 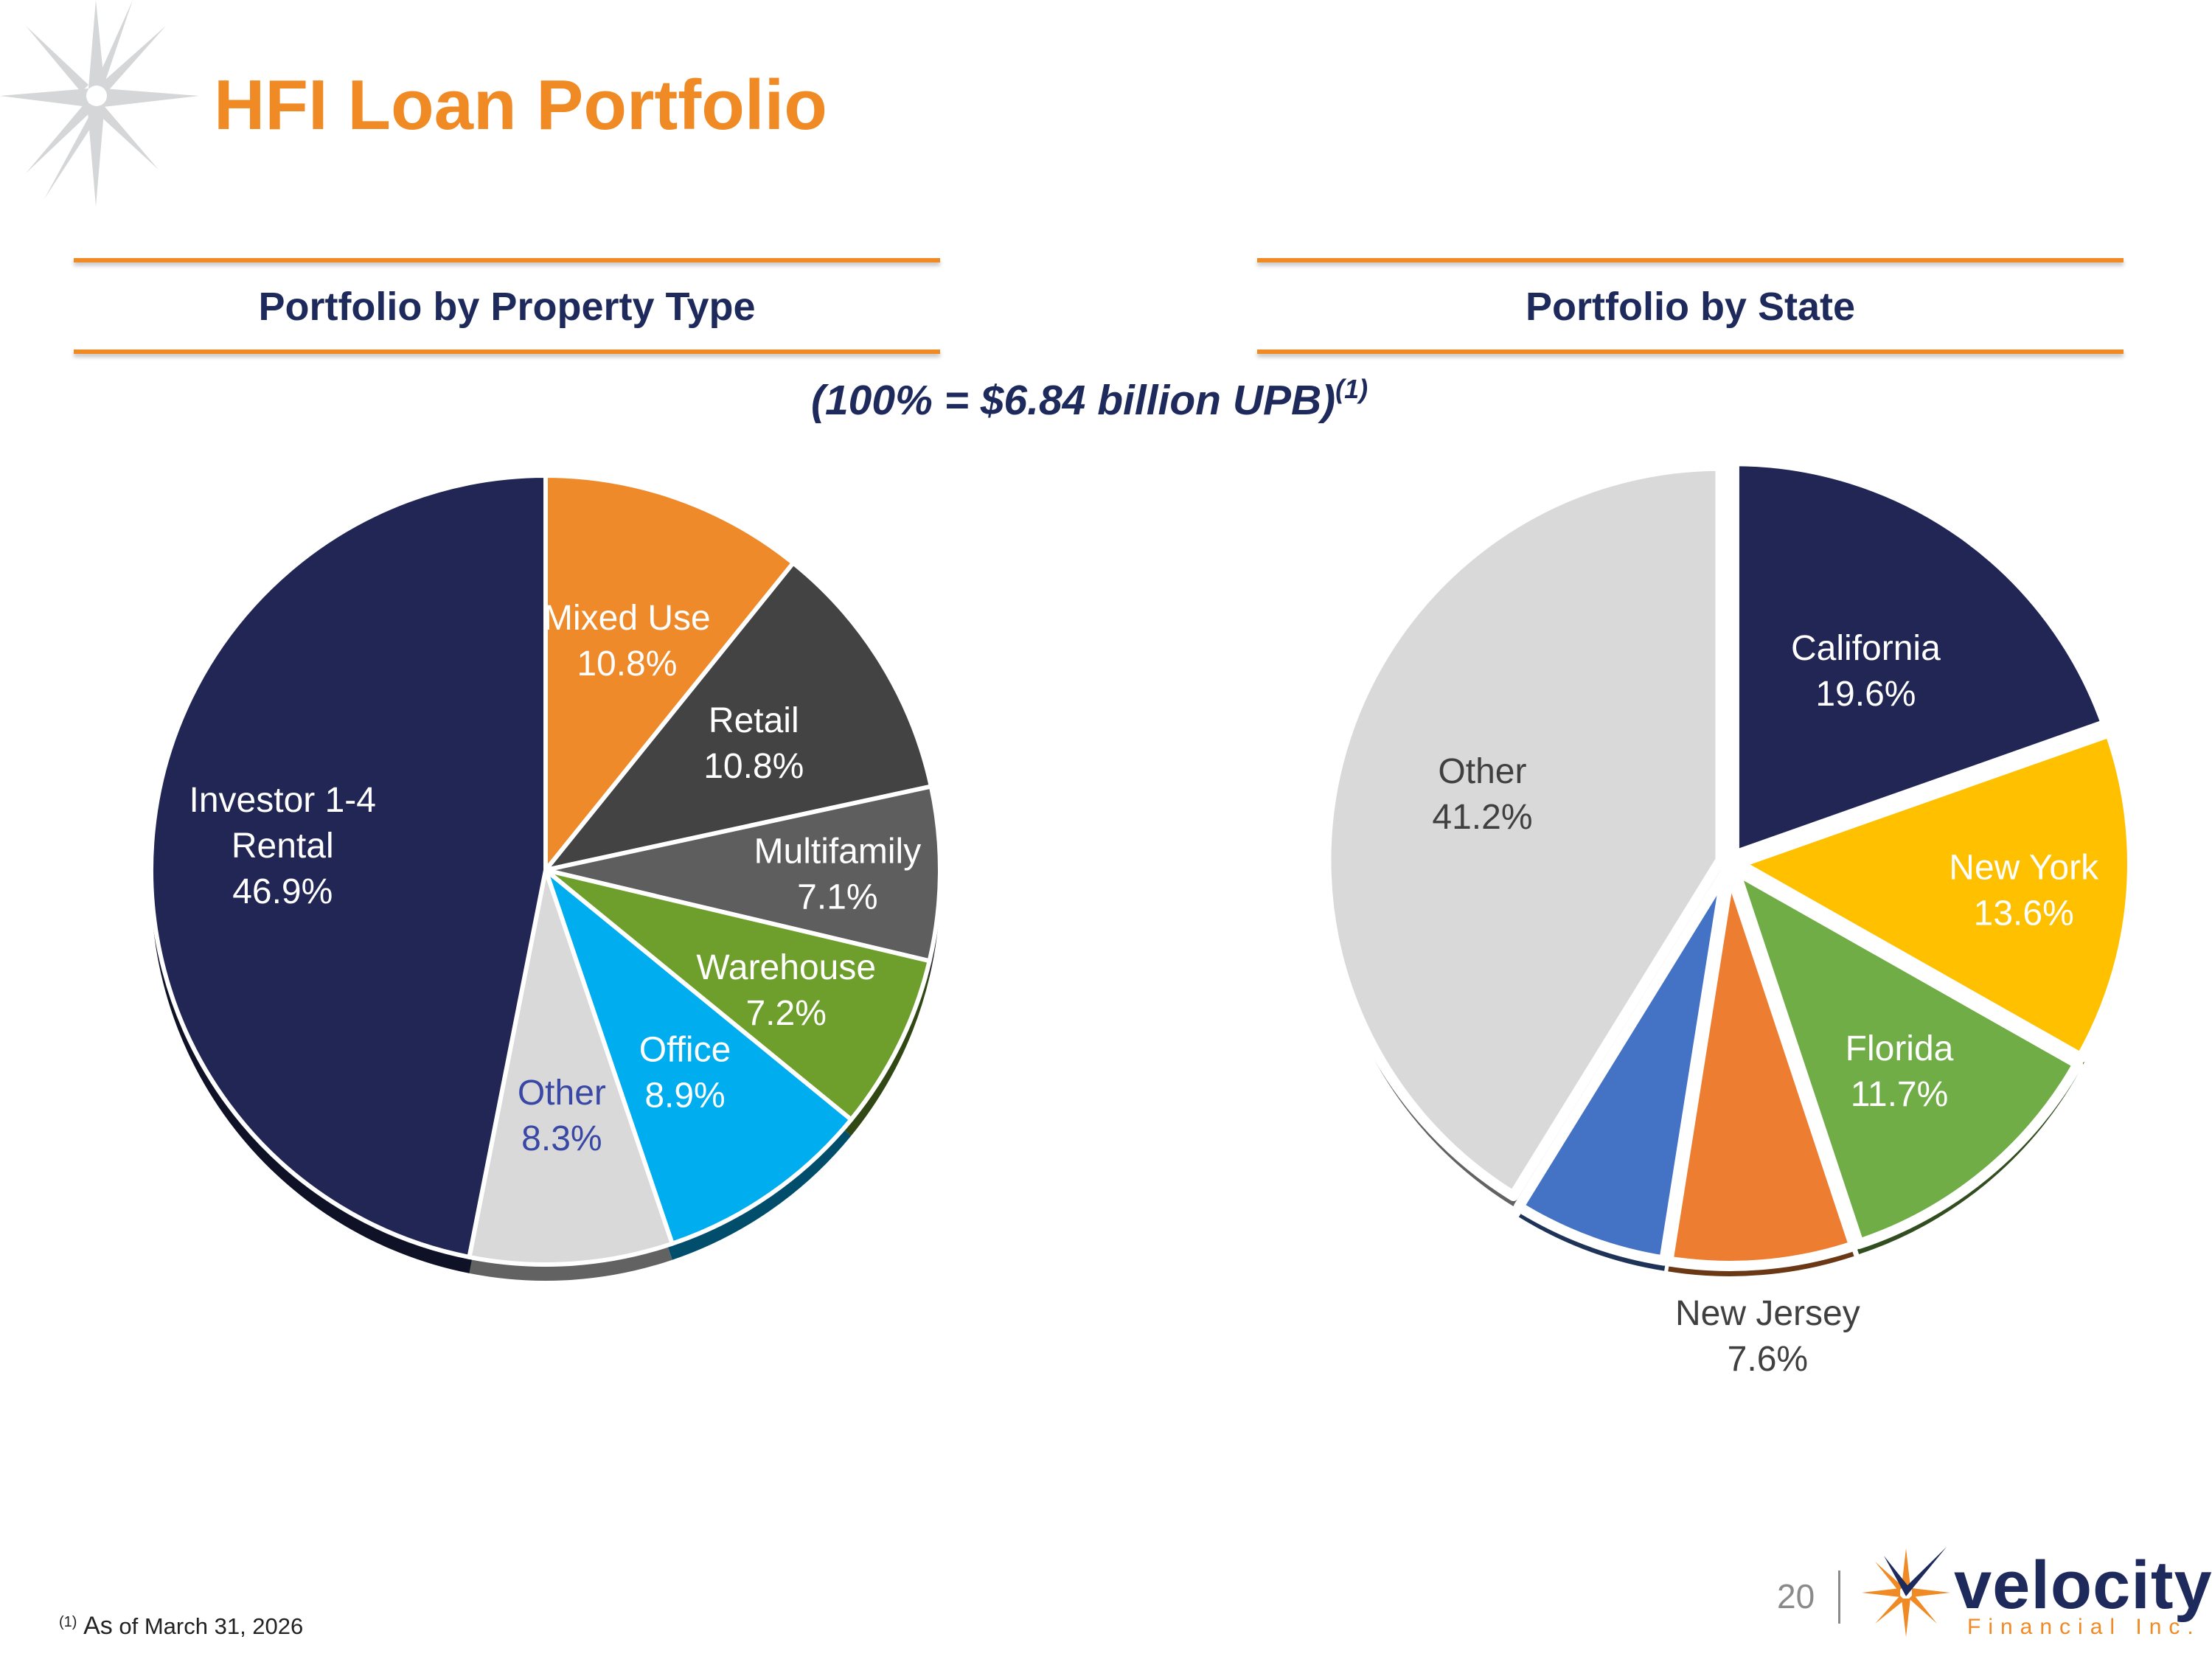 I want to click on pie-label-california: California 19.6%, so click(x=1866, y=671).